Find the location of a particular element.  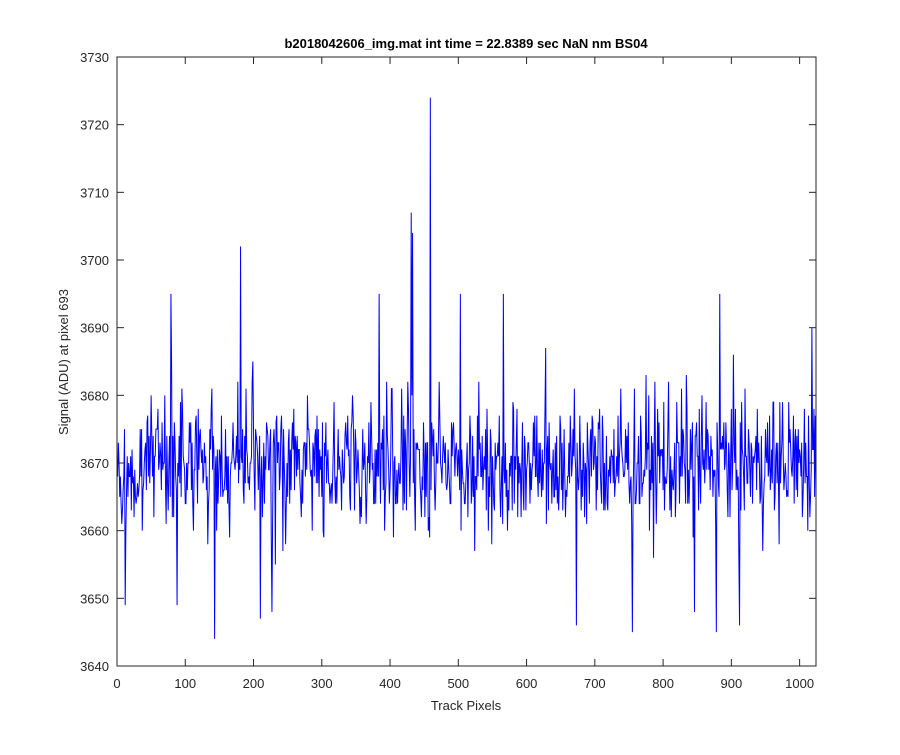

x-tick-label: 500 is located at coordinates (458, 683).